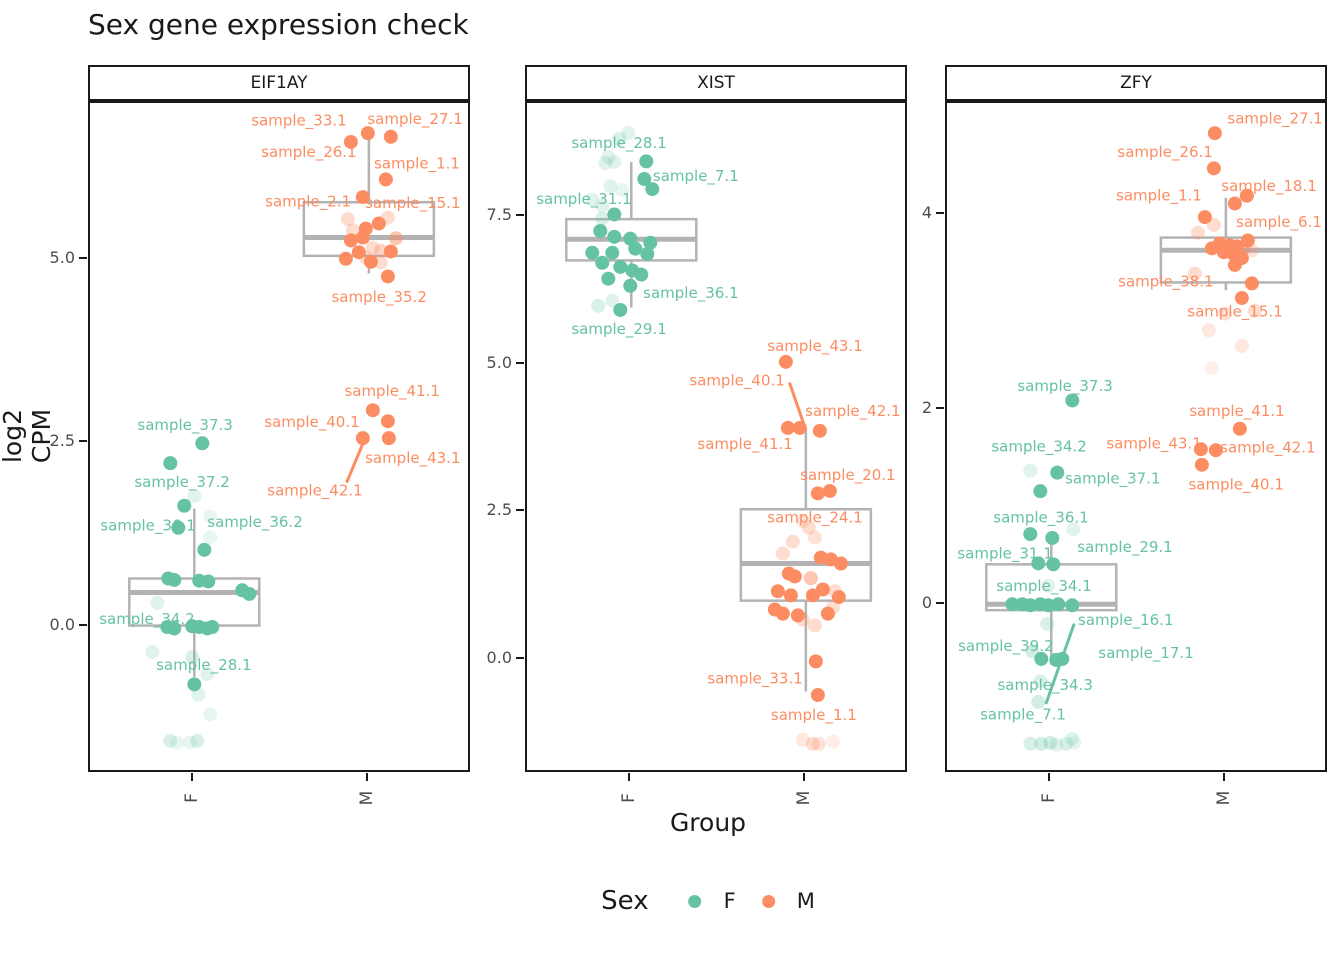 The width and height of the screenshot is (1344, 960). I want to click on legend-item-f: F, so click(712, 901).